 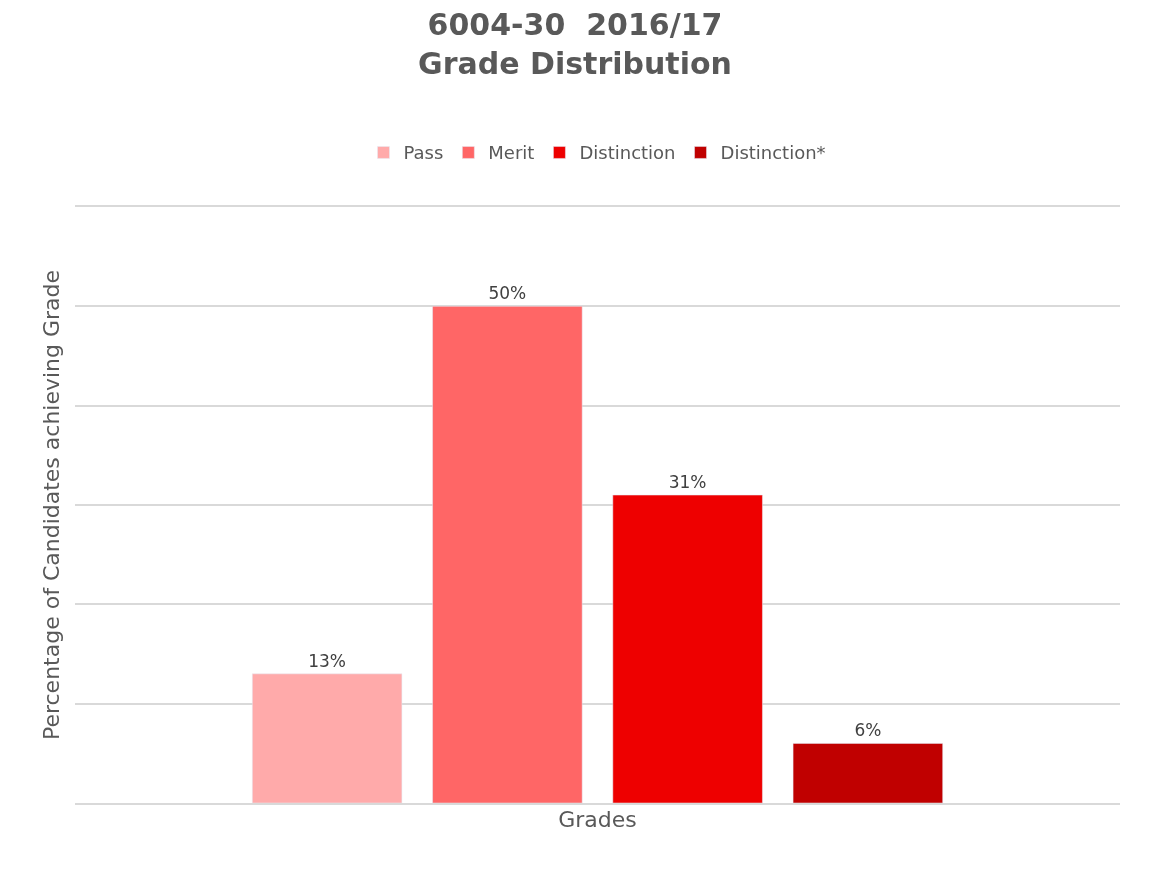 I want to click on data-label: 50%, so click(x=507, y=293).